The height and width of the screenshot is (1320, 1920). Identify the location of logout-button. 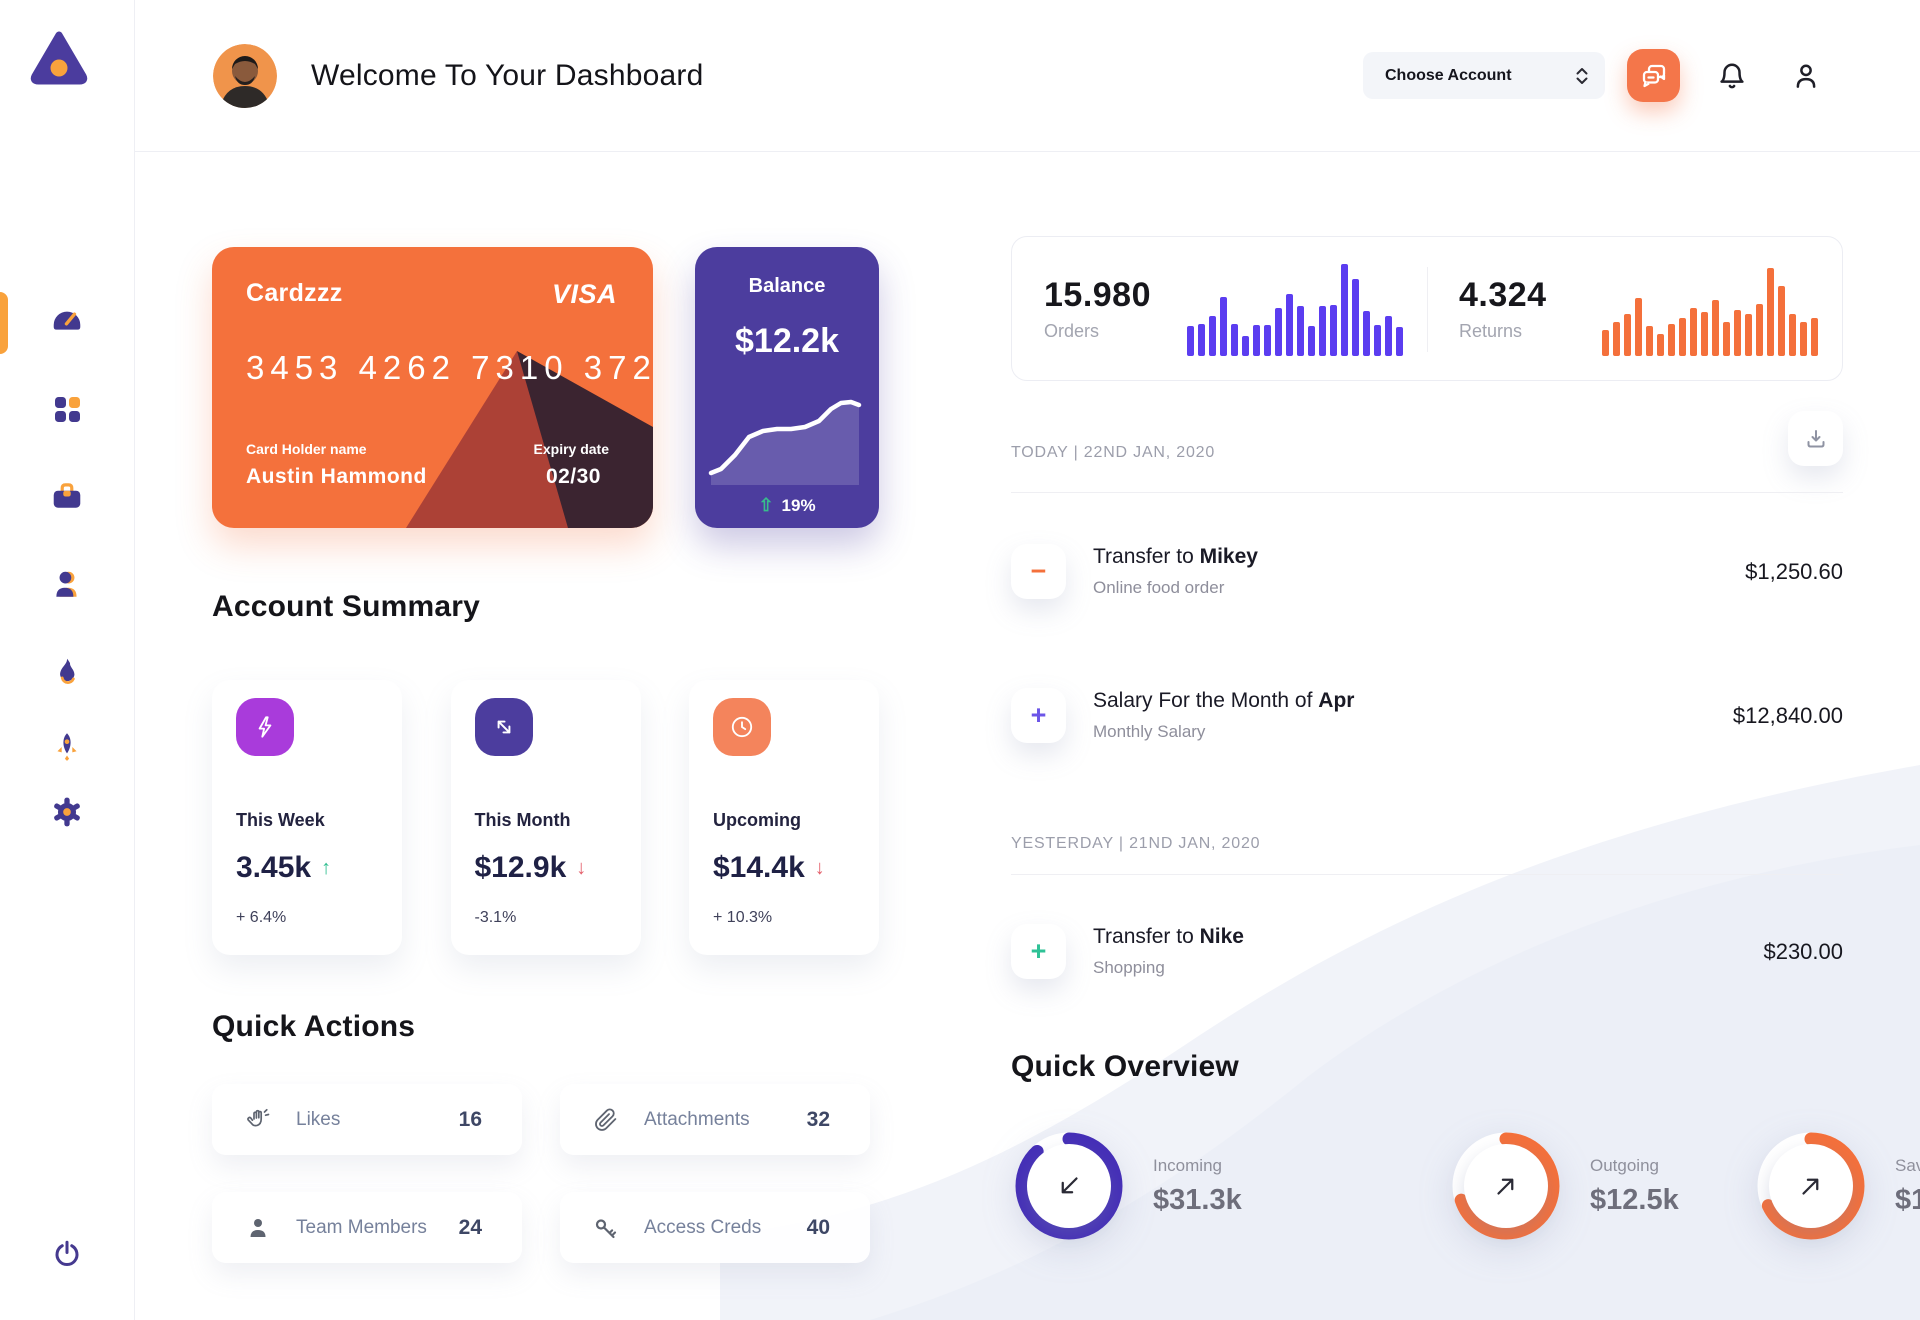
(67, 1254).